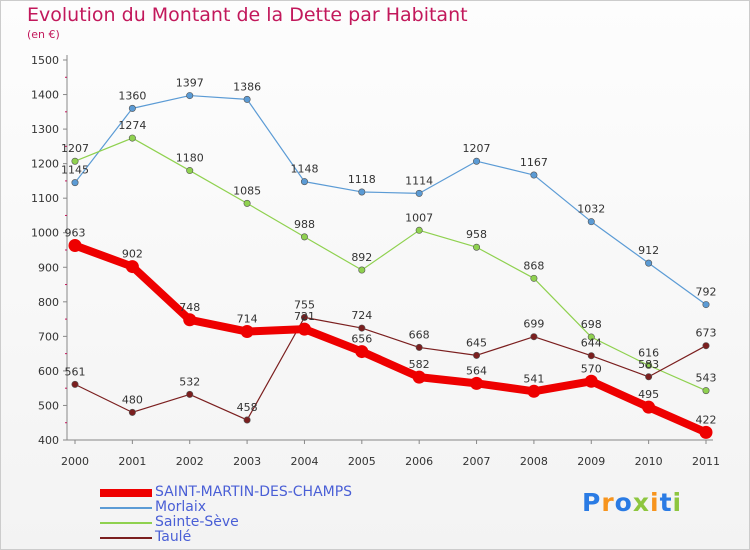 This screenshot has height=550, width=750. What do you see at coordinates (48, 302) in the screenshot?
I see `y-tick-label: 800` at bounding box center [48, 302].